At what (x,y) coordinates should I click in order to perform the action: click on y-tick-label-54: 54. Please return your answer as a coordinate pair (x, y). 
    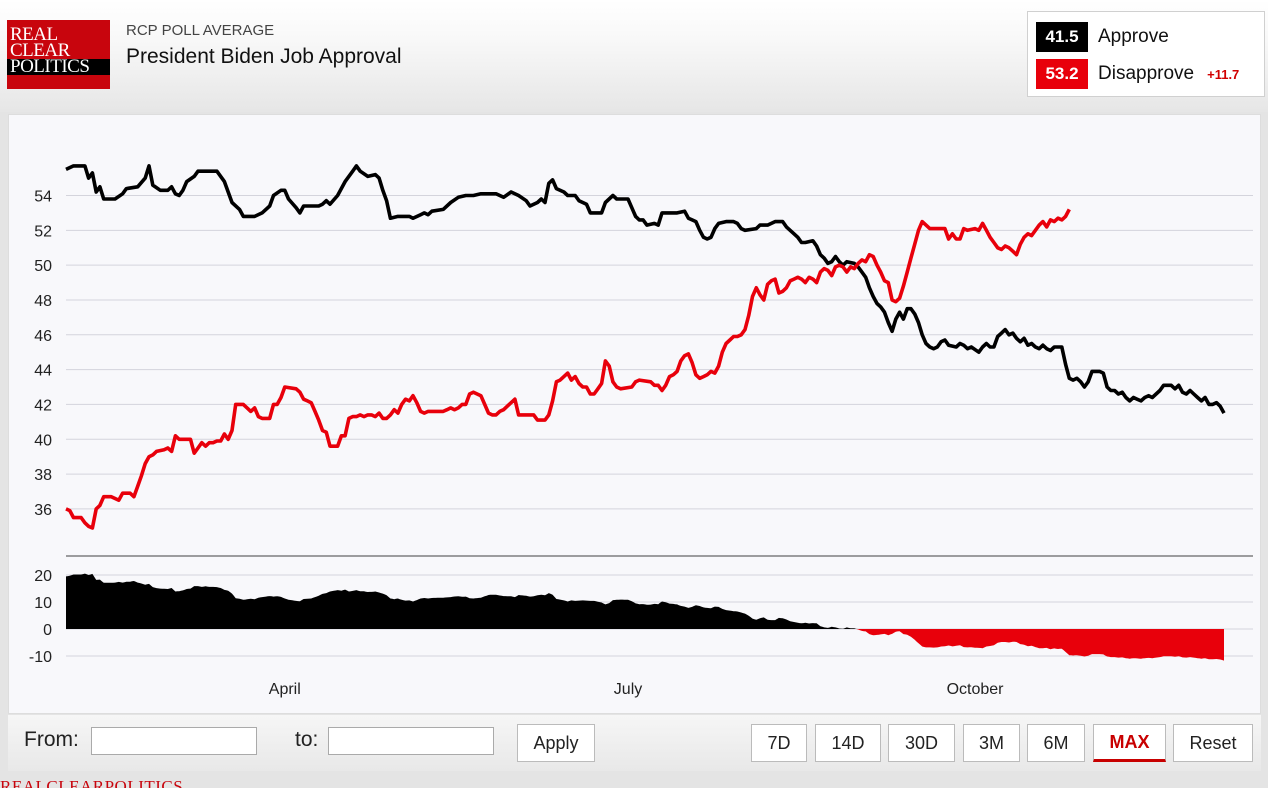
    Looking at the image, I should click on (43, 197).